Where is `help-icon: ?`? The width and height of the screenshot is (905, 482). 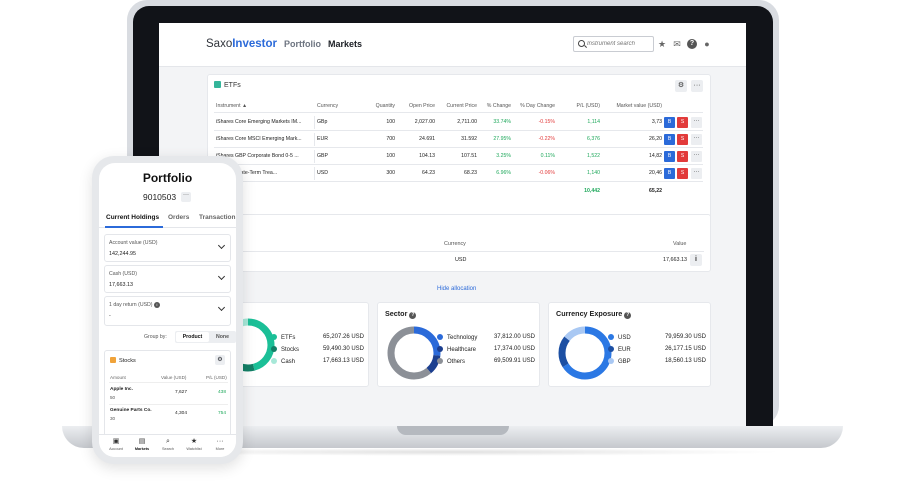
help-icon: ? is located at coordinates (692, 44).